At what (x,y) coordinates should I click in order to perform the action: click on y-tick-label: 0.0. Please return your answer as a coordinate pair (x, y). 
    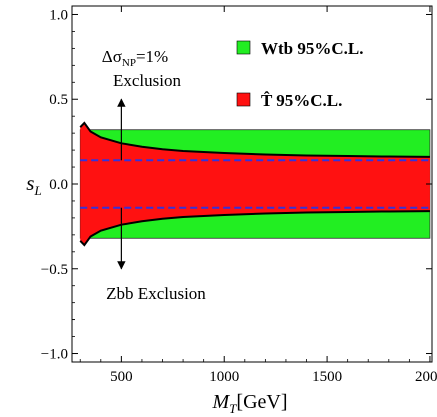
    Looking at the image, I should click on (58, 185).